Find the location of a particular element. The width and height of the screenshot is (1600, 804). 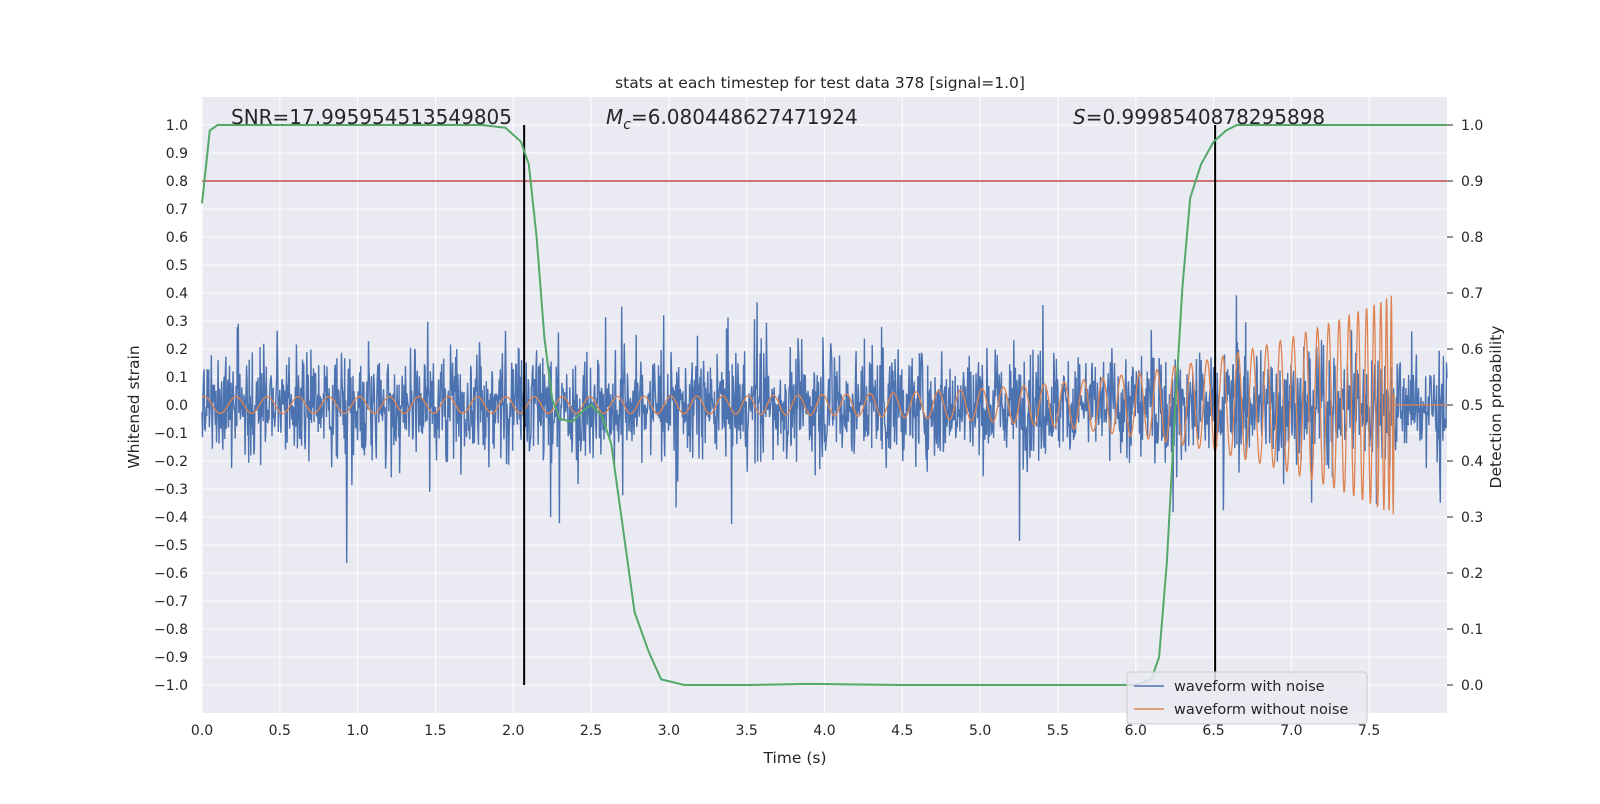

y2-tick-label: 0.9 is located at coordinates (1472, 182).